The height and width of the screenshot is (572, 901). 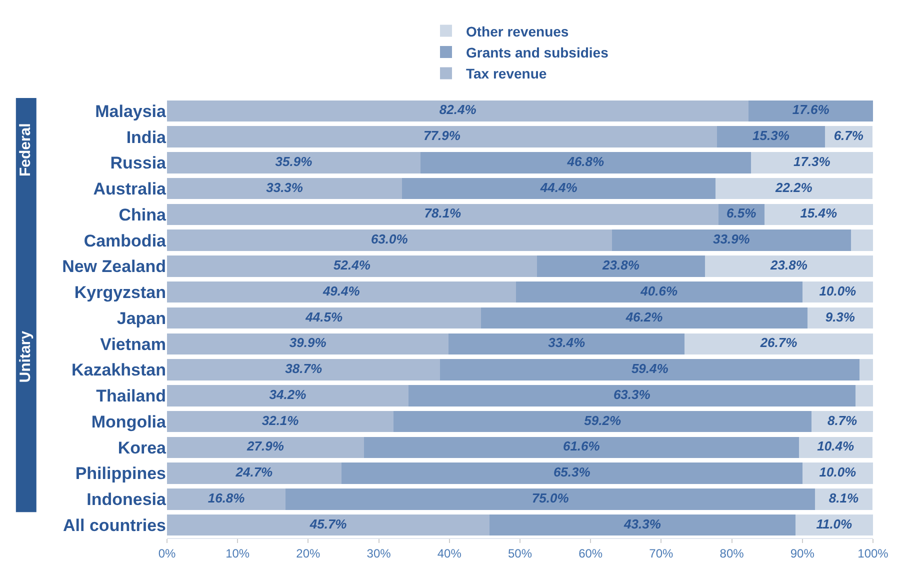 I want to click on data-label: 15.3%, so click(x=771, y=136).